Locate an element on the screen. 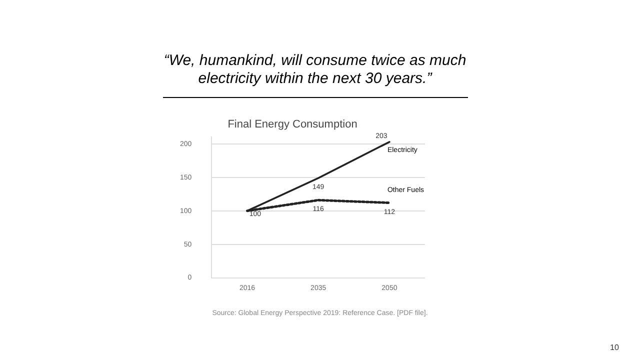 Image resolution: width=640 pixels, height=360 pixels. text: “We, humankind, will consume twice as much electricity within the next 30 years.” is located at coordinates (315, 70).